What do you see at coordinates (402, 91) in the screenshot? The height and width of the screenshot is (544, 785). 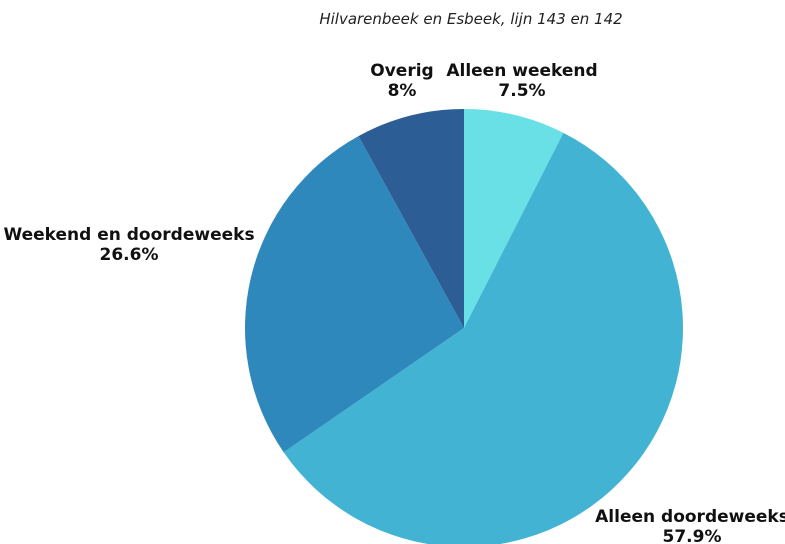 I see `slice-overig-value: 8%` at bounding box center [402, 91].